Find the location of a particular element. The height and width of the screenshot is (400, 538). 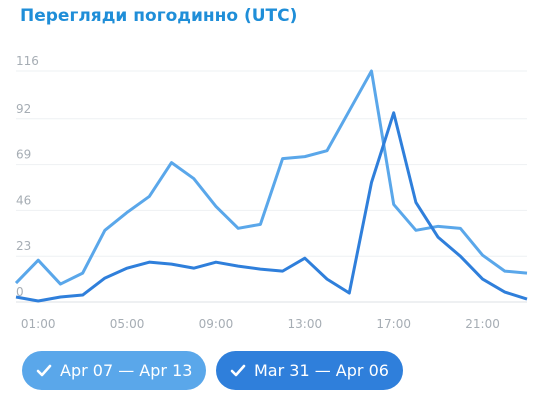

y-tick-label: 69 is located at coordinates (23, 155).